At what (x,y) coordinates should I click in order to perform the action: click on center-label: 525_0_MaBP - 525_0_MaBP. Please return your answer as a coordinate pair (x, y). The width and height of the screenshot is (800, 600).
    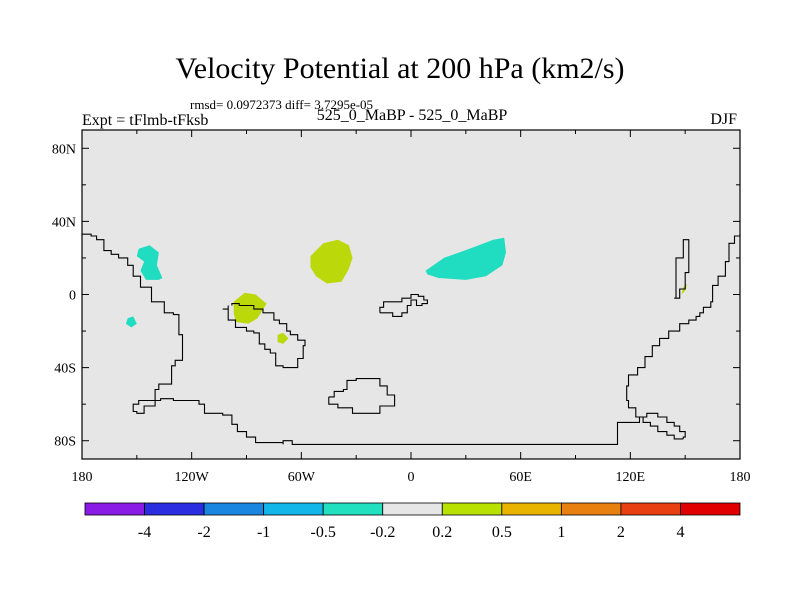
    Looking at the image, I should click on (412, 115).